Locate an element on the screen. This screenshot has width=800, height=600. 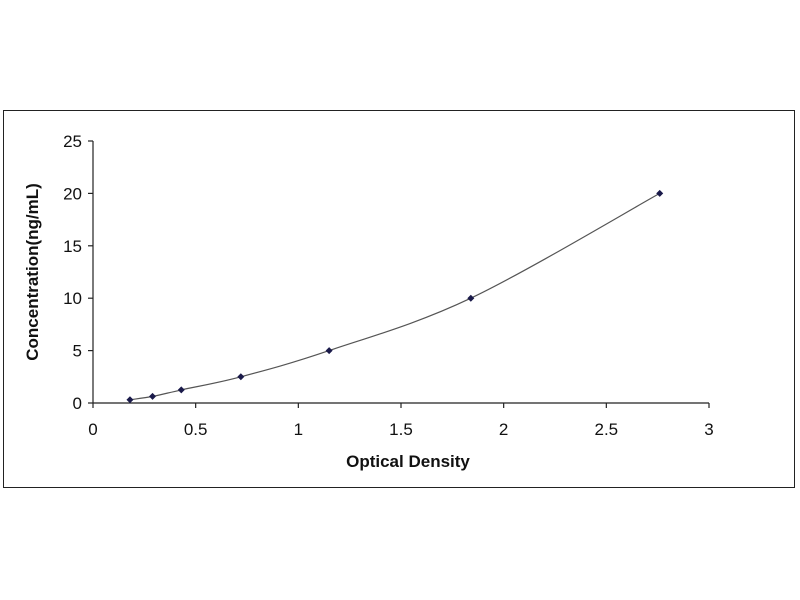
y-axis-title: Concentration(ng/mL) is located at coordinates (32, 272).